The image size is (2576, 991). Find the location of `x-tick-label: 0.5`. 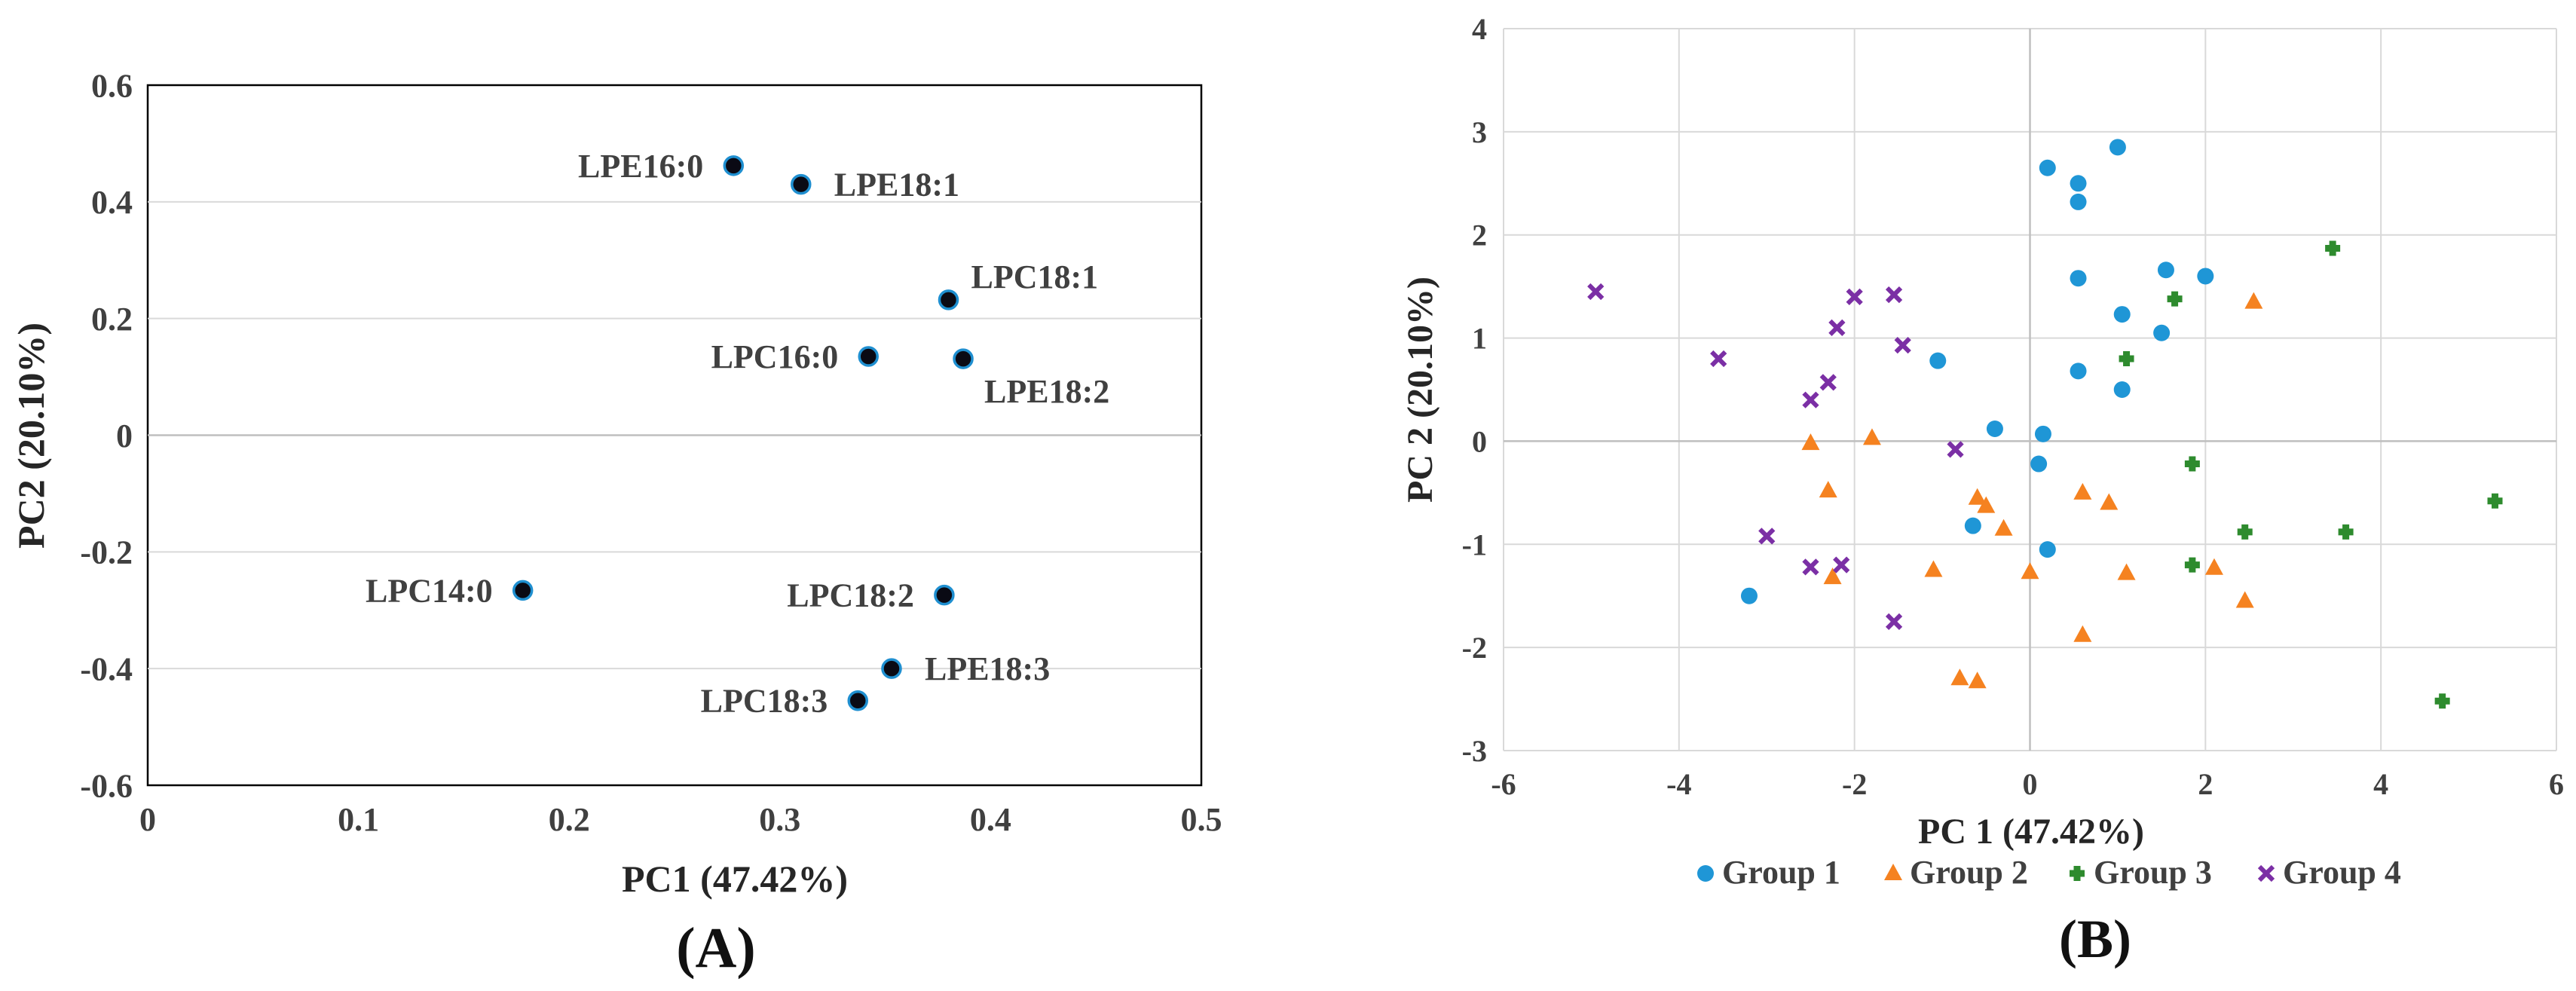

x-tick-label: 0.5 is located at coordinates (1201, 819).